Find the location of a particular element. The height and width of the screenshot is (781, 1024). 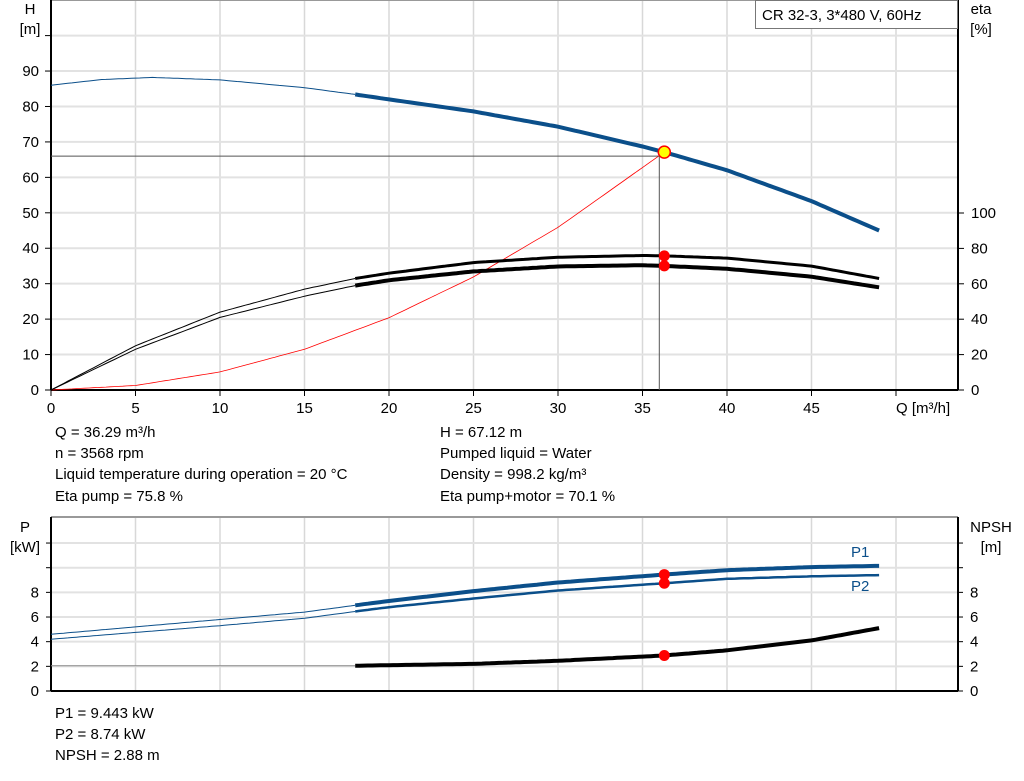

y2-tick-label: 20 is located at coordinates (979, 355).